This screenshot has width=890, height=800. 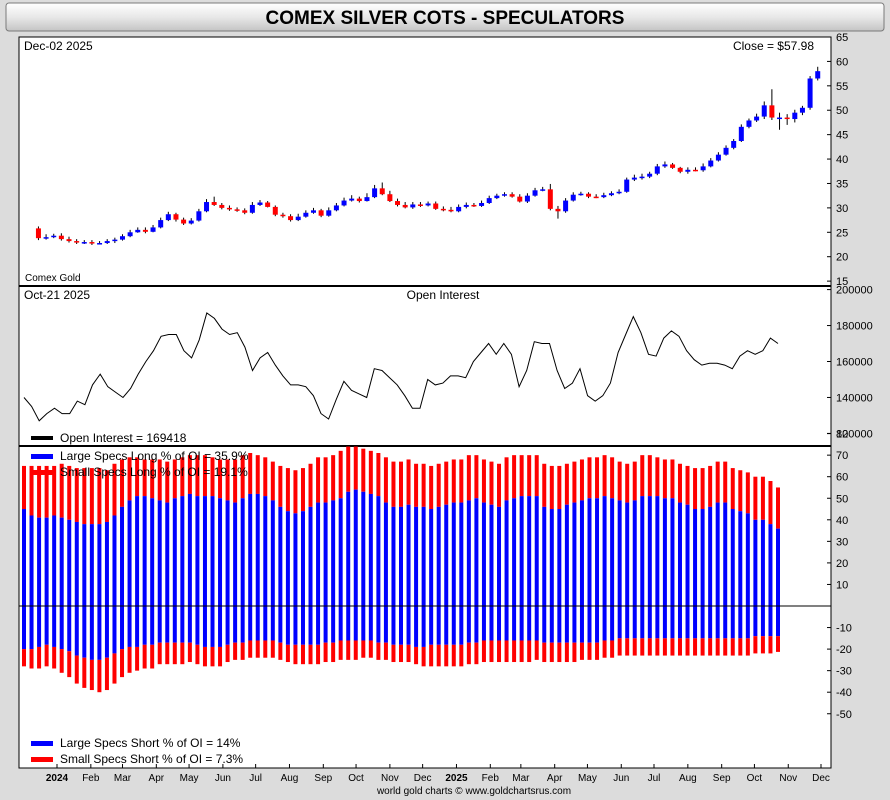 What do you see at coordinates (842, 435) in the screenshot?
I see `cots-ytick-label: 80` at bounding box center [842, 435].